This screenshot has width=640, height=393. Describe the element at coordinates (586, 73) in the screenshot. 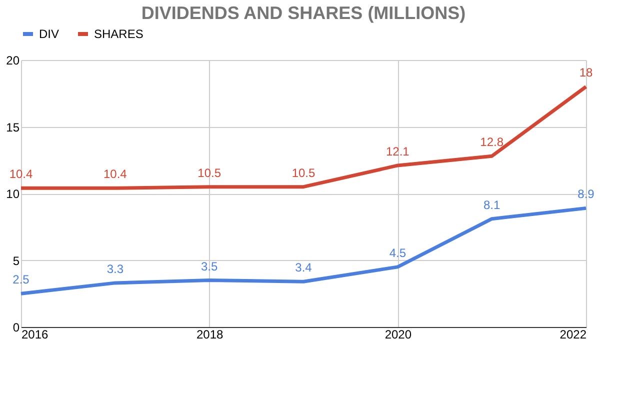

I see `data-label: 18` at that location.